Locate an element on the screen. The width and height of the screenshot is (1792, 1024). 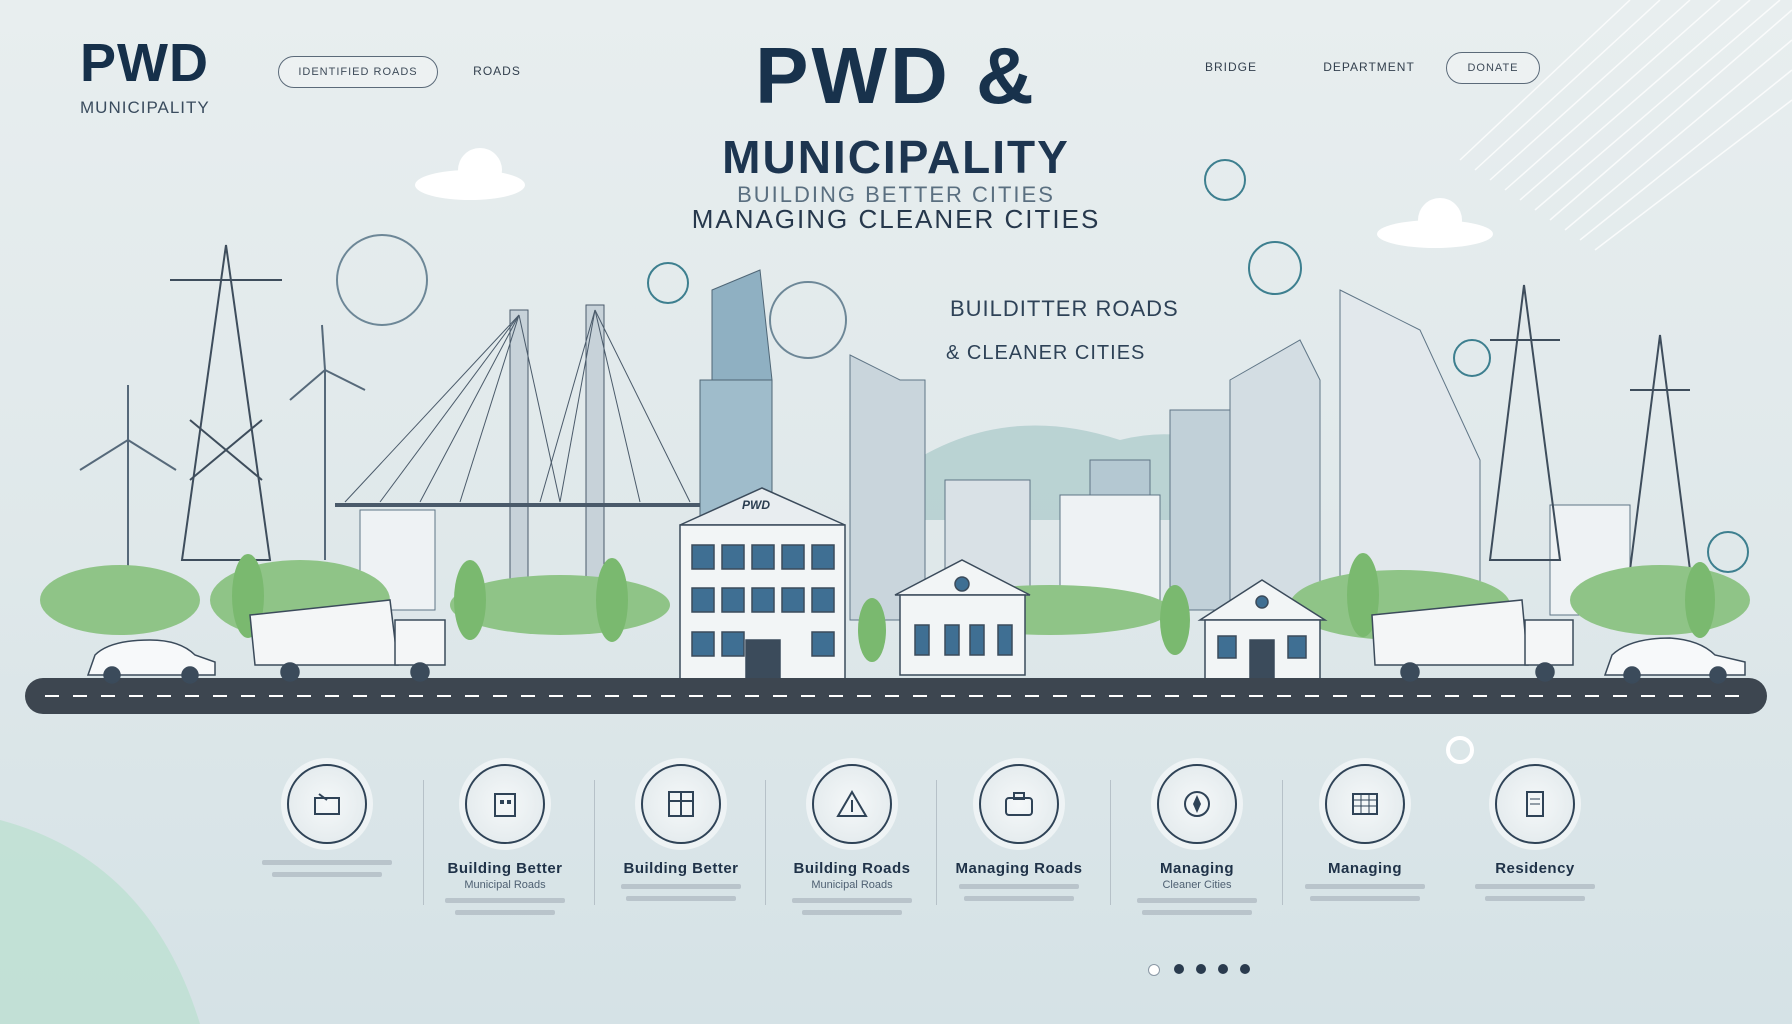
cars-and-trucks is located at coordinates (916, 641).